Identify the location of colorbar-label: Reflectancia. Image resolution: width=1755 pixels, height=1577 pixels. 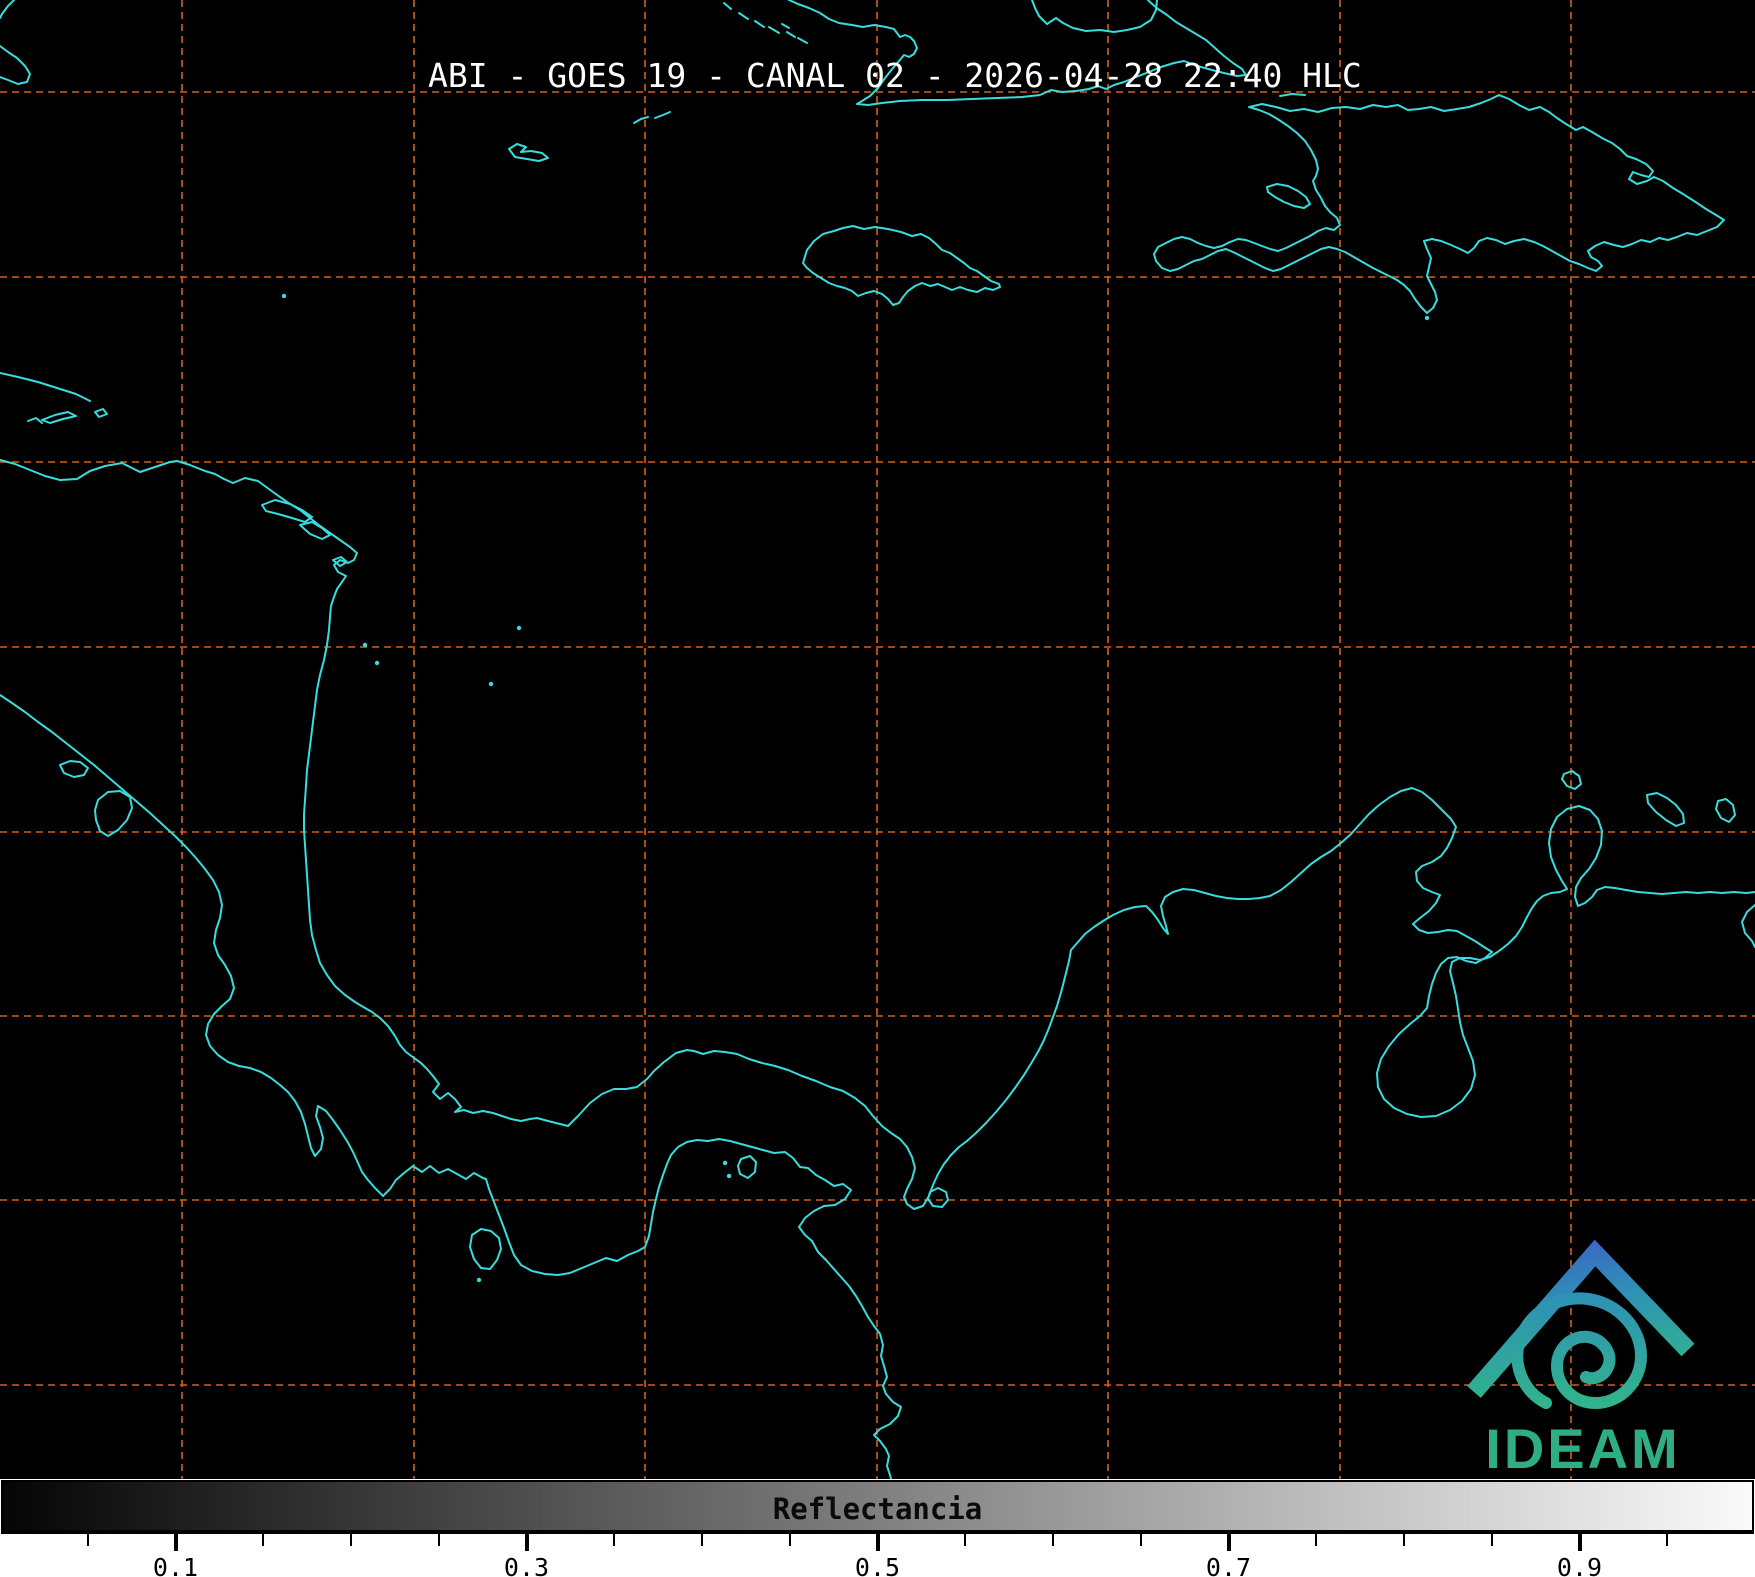
(877, 1509).